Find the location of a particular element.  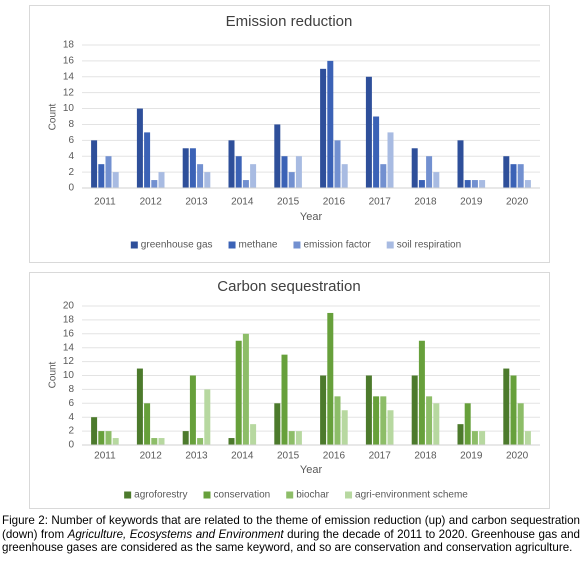

legend-label: soil respiration is located at coordinates (429, 245).